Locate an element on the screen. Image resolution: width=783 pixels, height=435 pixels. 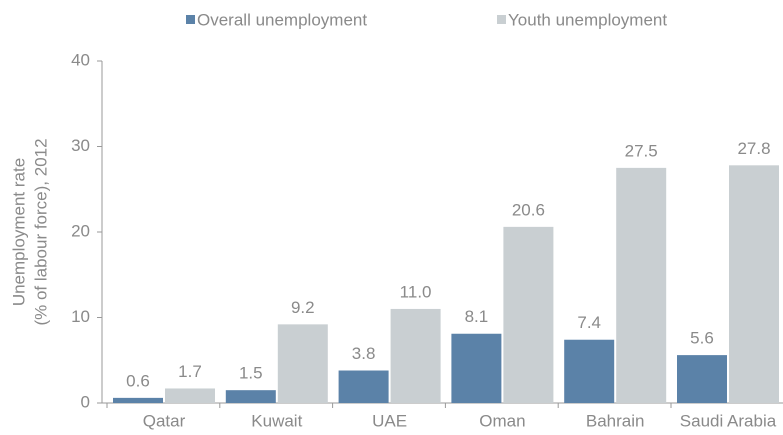
data-label: 8.1 is located at coordinates (477, 316).